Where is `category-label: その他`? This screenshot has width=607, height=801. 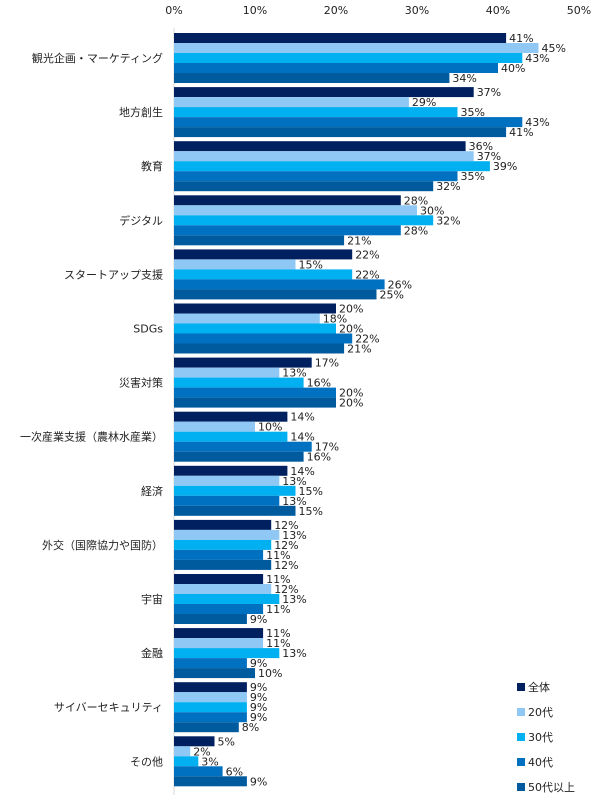
category-label: その他 is located at coordinates (146, 761).